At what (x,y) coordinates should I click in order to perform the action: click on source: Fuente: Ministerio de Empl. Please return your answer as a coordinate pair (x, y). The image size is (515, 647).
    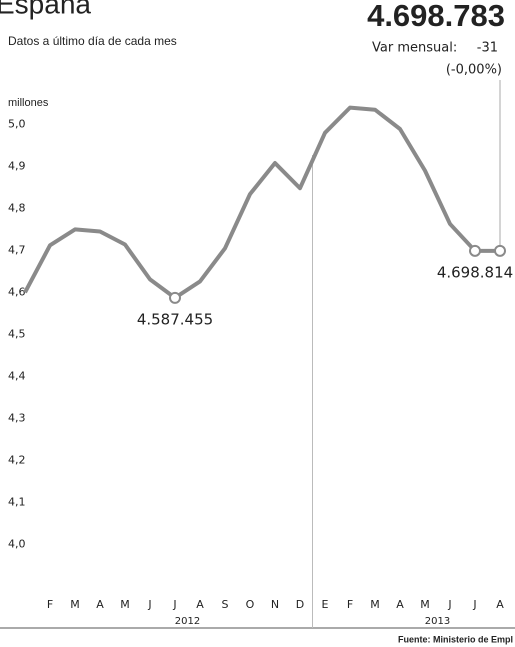
    Looking at the image, I should click on (455, 639).